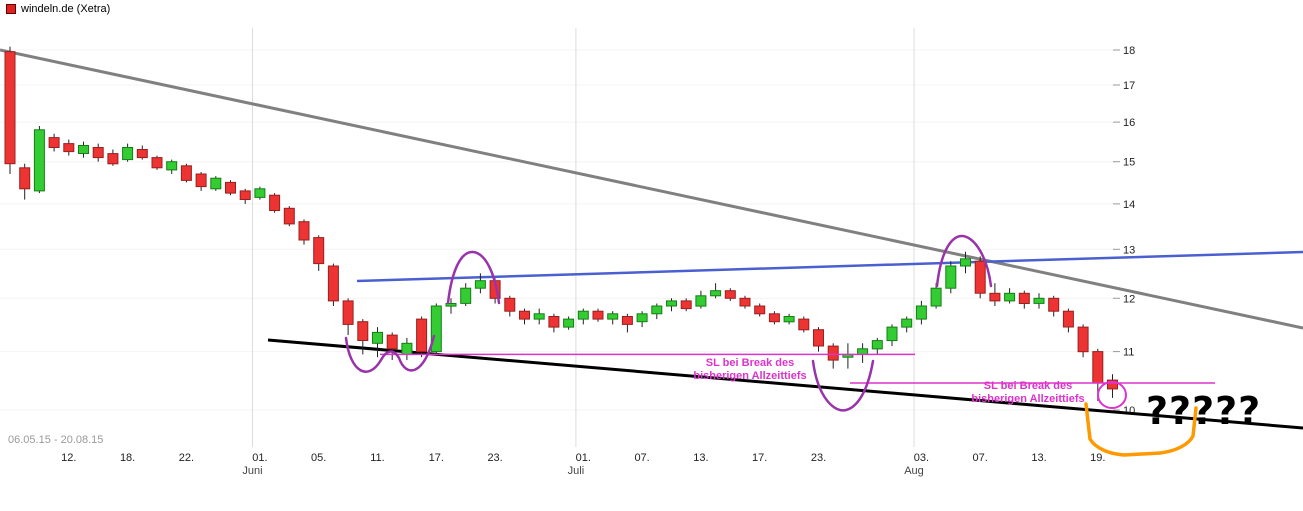  Describe the element at coordinates (186, 458) in the screenshot. I see `x-axis-label: 22.` at that location.